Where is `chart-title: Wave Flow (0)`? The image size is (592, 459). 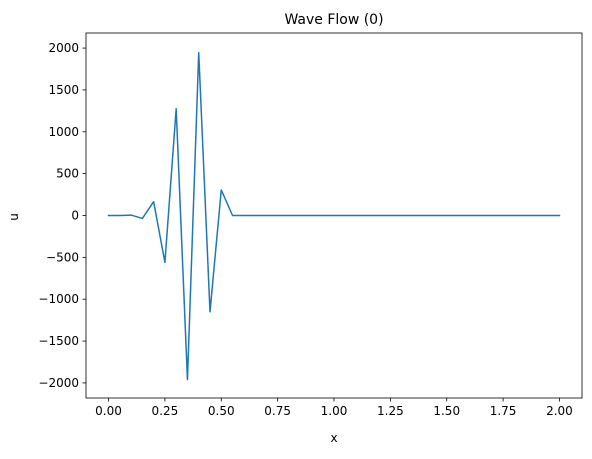 chart-title: Wave Flow (0) is located at coordinates (333, 20).